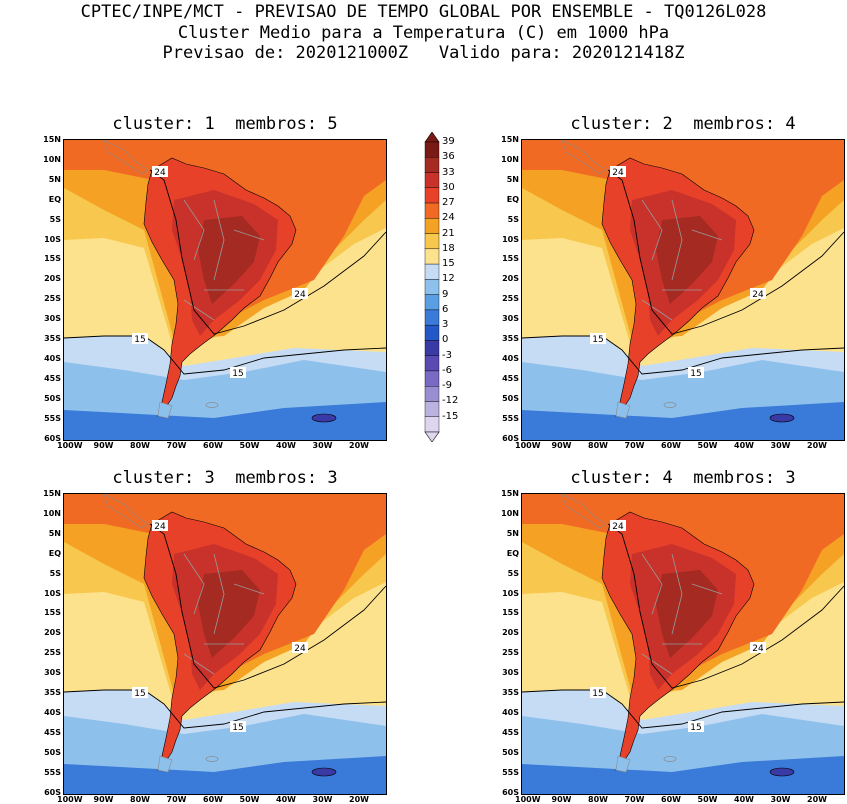  What do you see at coordinates (448, 233) in the screenshot?
I see `colorbar-tick-label: 21` at bounding box center [448, 233].